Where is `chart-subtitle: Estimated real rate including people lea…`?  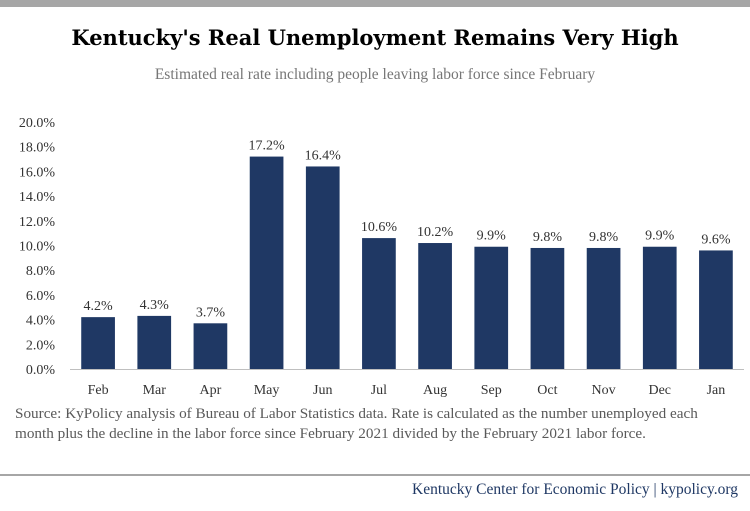
chart-subtitle: Estimated real rate including people lea… is located at coordinates (375, 74).